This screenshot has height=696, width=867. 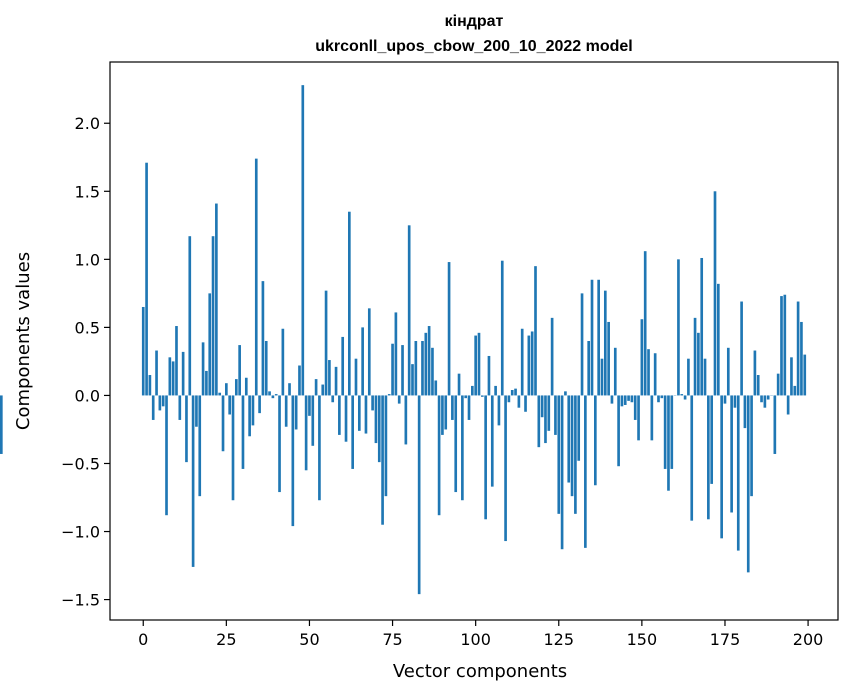 What do you see at coordinates (143, 639) in the screenshot?
I see `x-tick-label: 0` at bounding box center [143, 639].